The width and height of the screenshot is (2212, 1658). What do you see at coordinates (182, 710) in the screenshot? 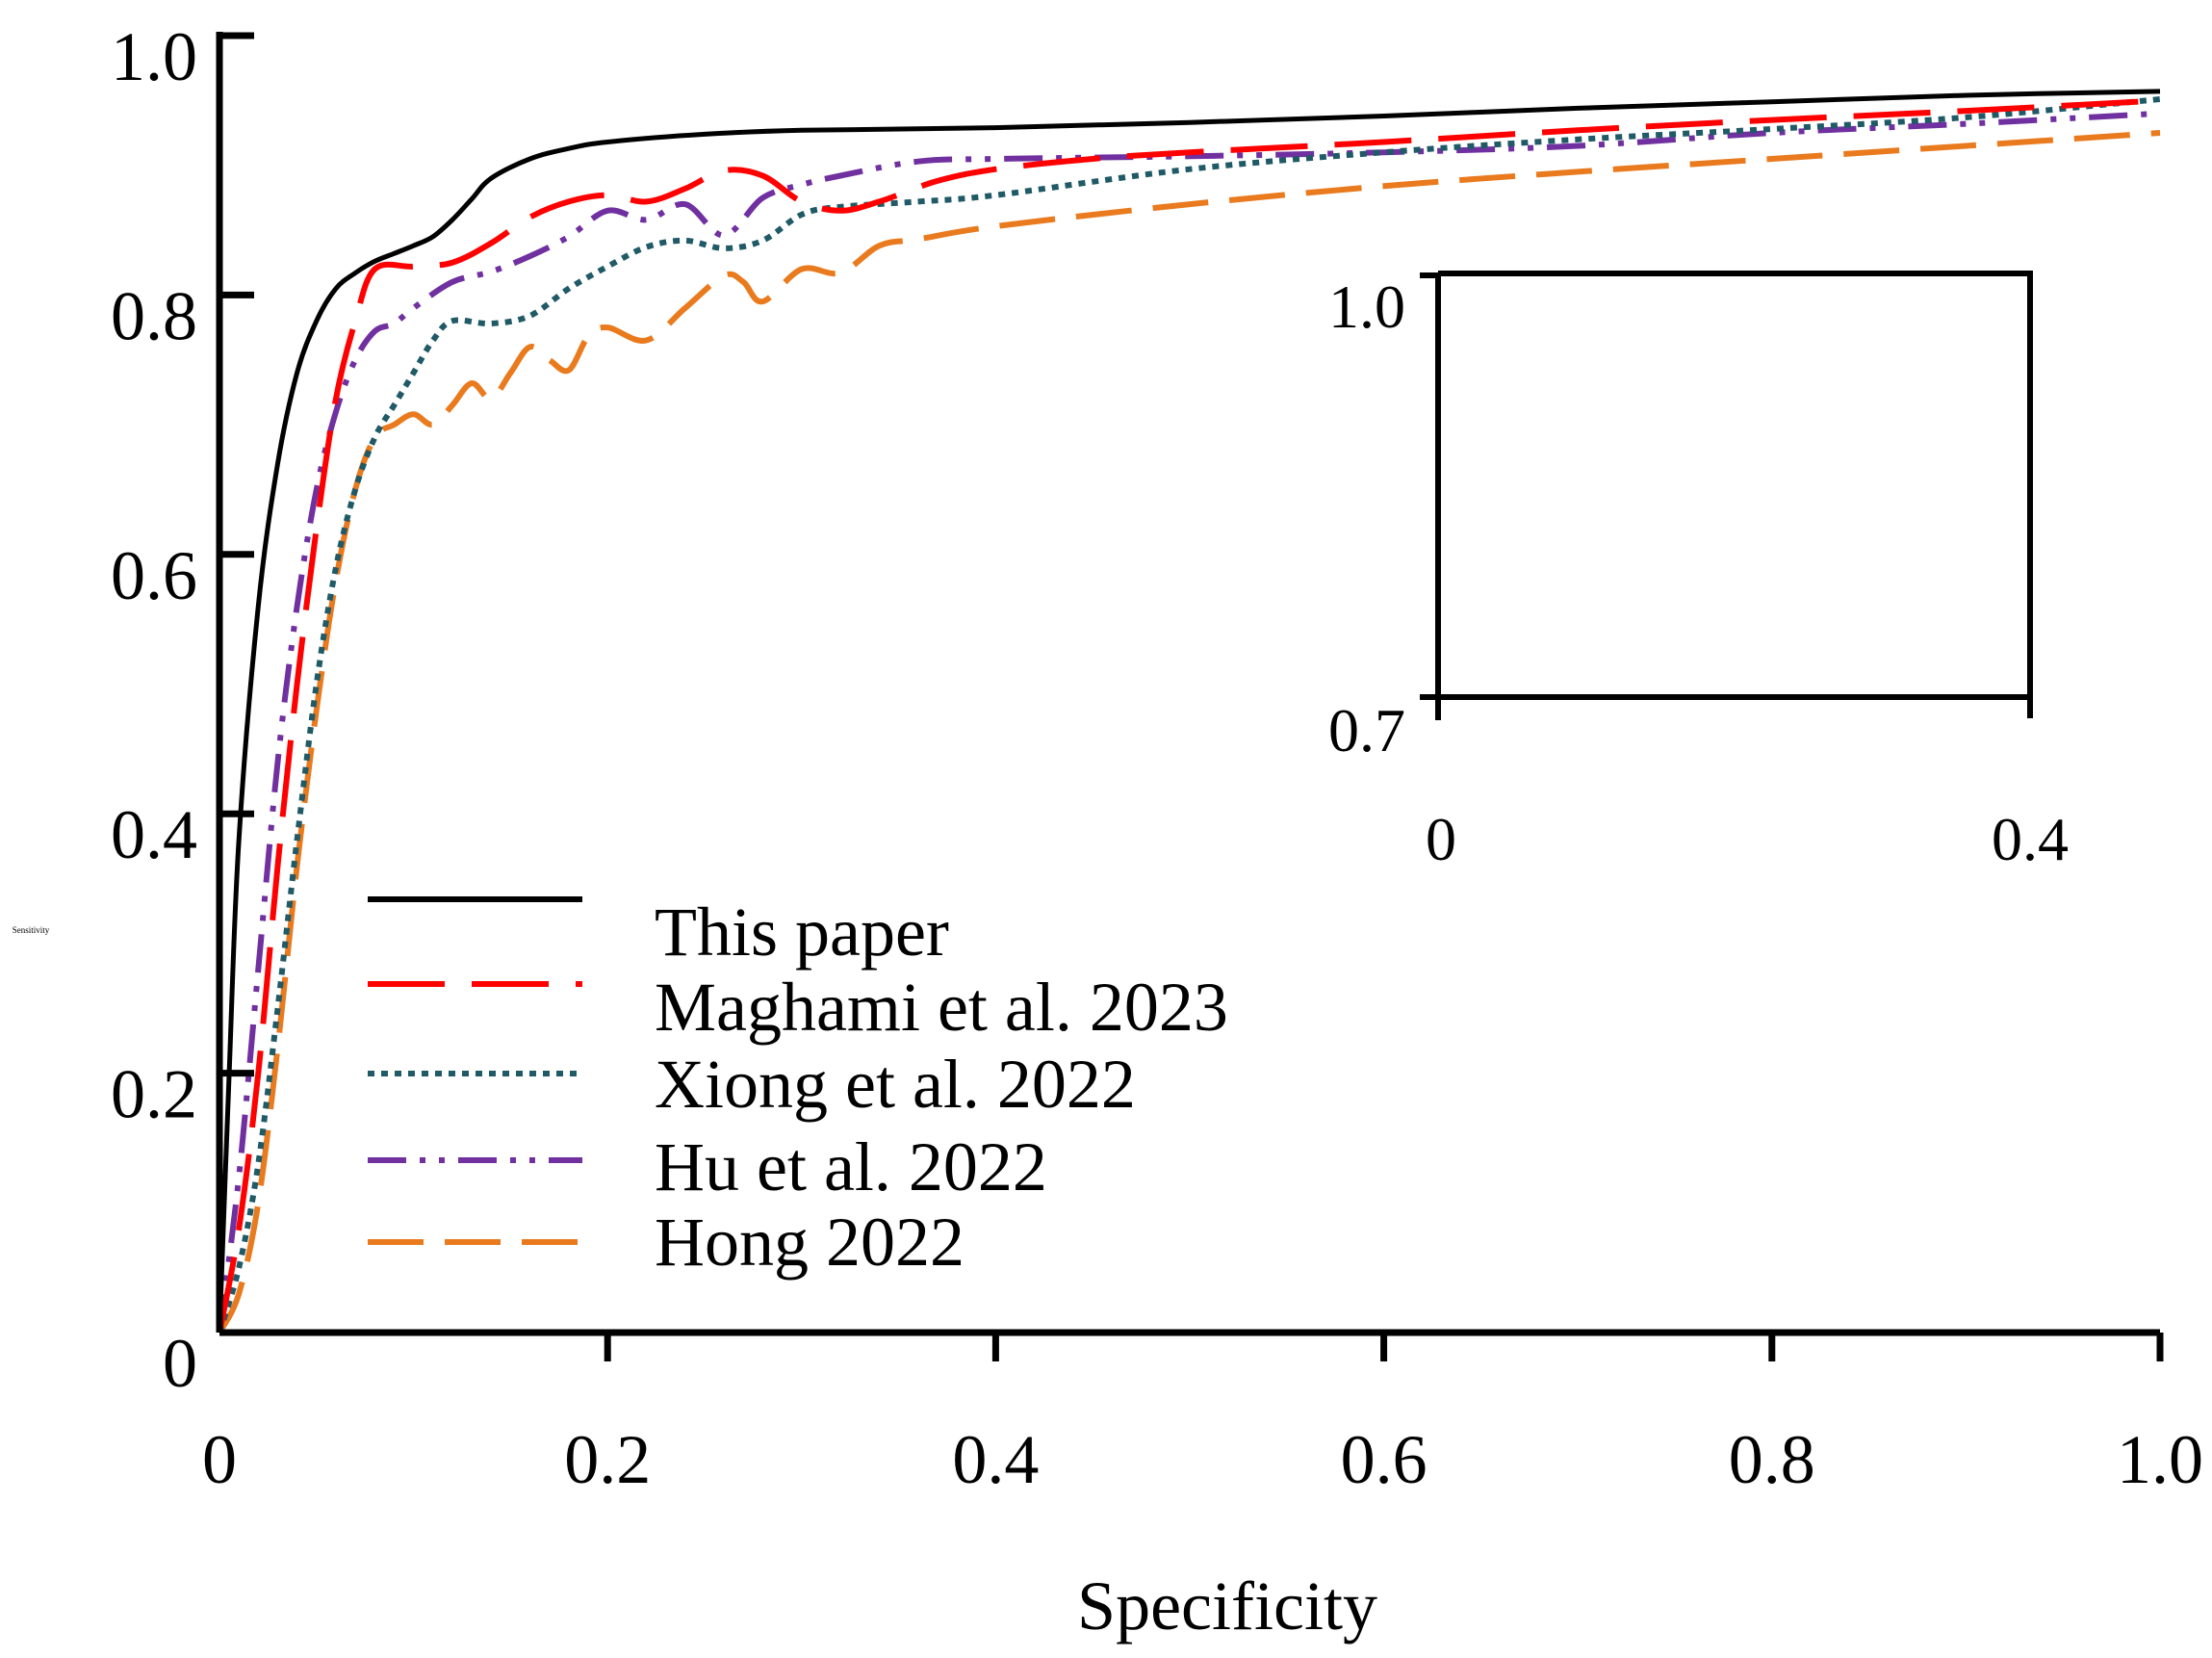
I see `y-ticks: 0 0.2 0.4 0.6 0.8 1.0` at bounding box center [182, 710].